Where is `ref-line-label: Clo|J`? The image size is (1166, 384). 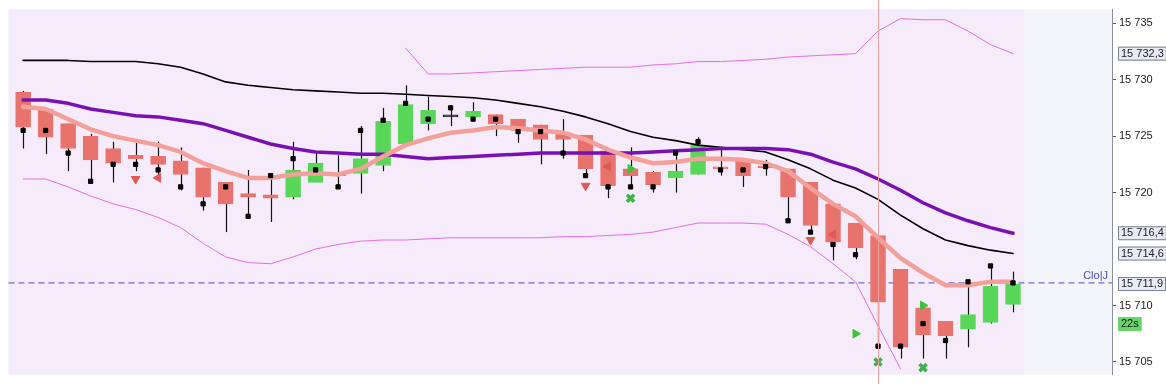
ref-line-label: Clo|J is located at coordinates (1095, 275).